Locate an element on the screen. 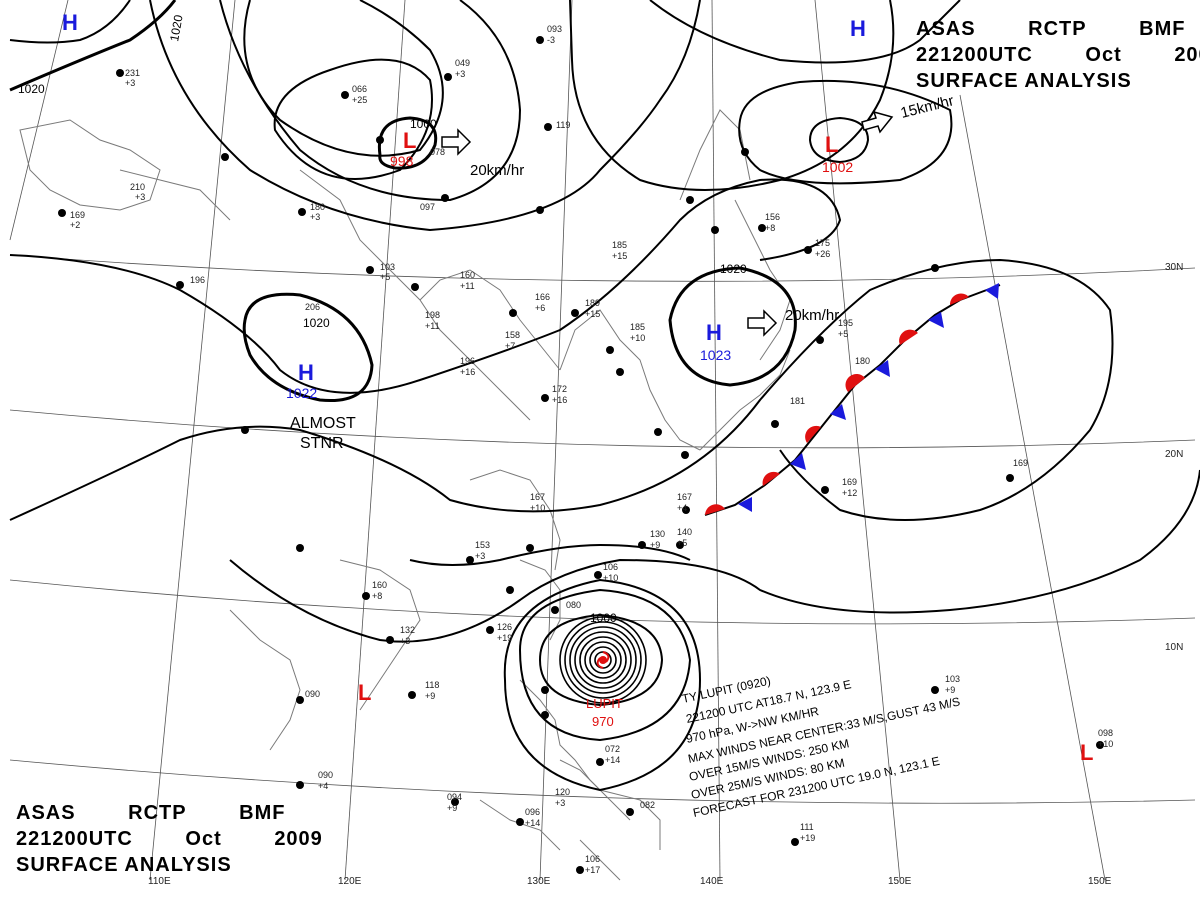 This screenshot has height=900, width=1200. typhoon-name: LUPIT is located at coordinates (604, 703).